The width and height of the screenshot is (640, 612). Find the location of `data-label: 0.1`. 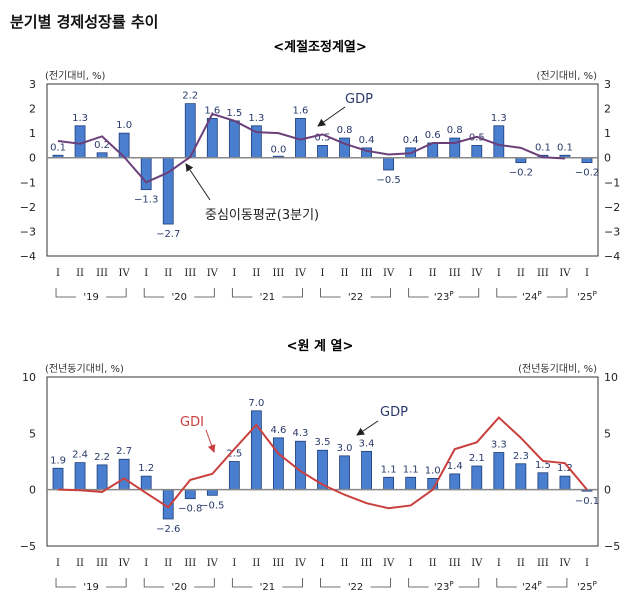

data-label: 0.1 is located at coordinates (543, 147).